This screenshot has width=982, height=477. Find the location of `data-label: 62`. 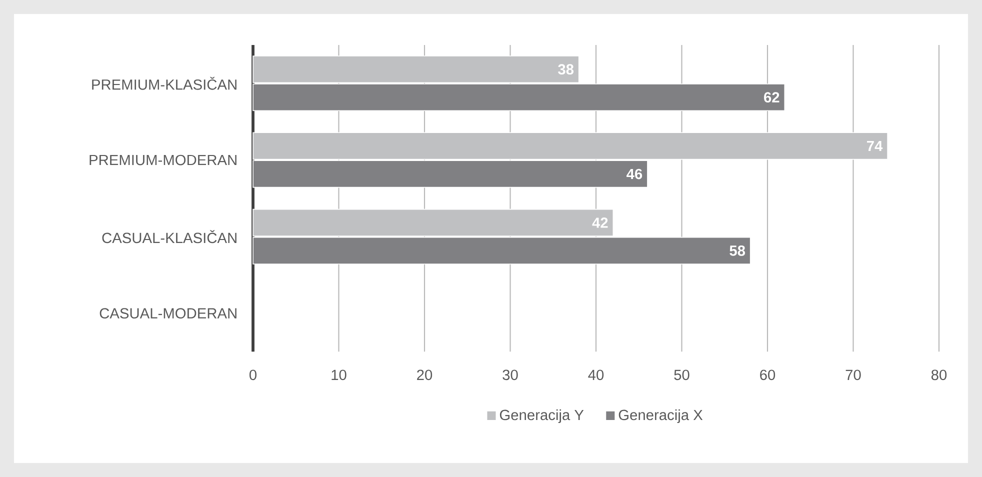

data-label: 62 is located at coordinates (772, 97).